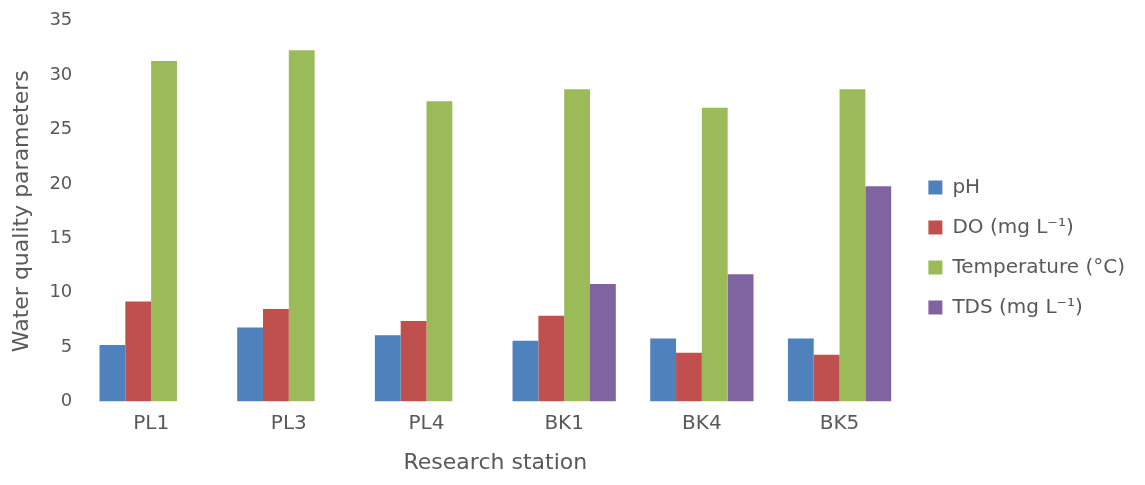  What do you see at coordinates (20, 211) in the screenshot?
I see `y-axis-title: Water quality parameters` at bounding box center [20, 211].